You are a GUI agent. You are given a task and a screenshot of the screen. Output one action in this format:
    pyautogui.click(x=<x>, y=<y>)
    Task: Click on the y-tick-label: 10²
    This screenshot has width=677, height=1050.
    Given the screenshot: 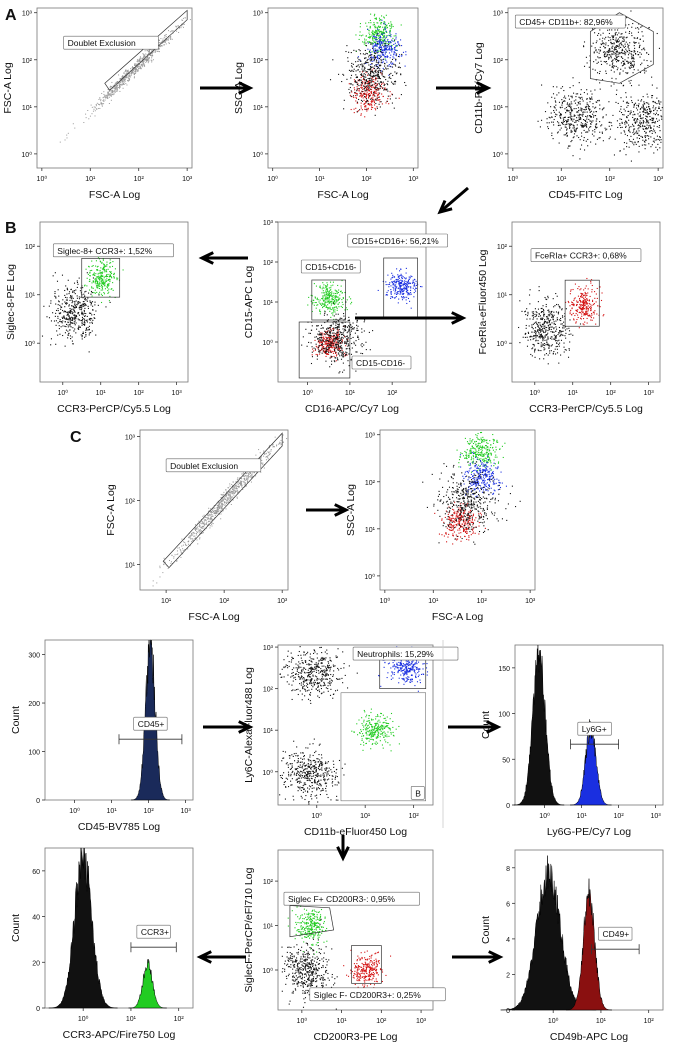 What is the action you would take?
    pyautogui.click(x=258, y=61)
    